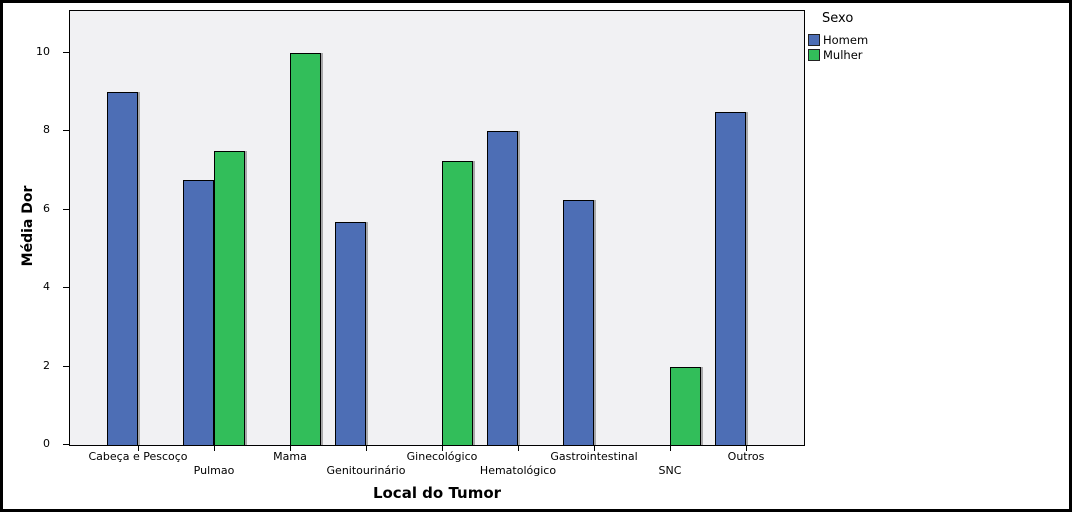  What do you see at coordinates (846, 40) in the screenshot?
I see `legend-label-homem: Homem` at bounding box center [846, 40].